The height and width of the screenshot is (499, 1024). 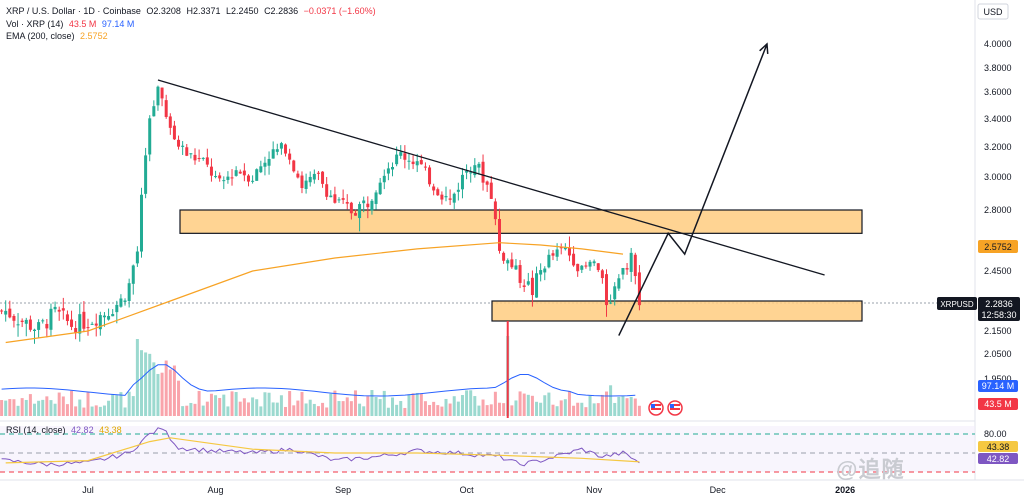 I want to click on x-tick-label: Oct, so click(x=467, y=490).